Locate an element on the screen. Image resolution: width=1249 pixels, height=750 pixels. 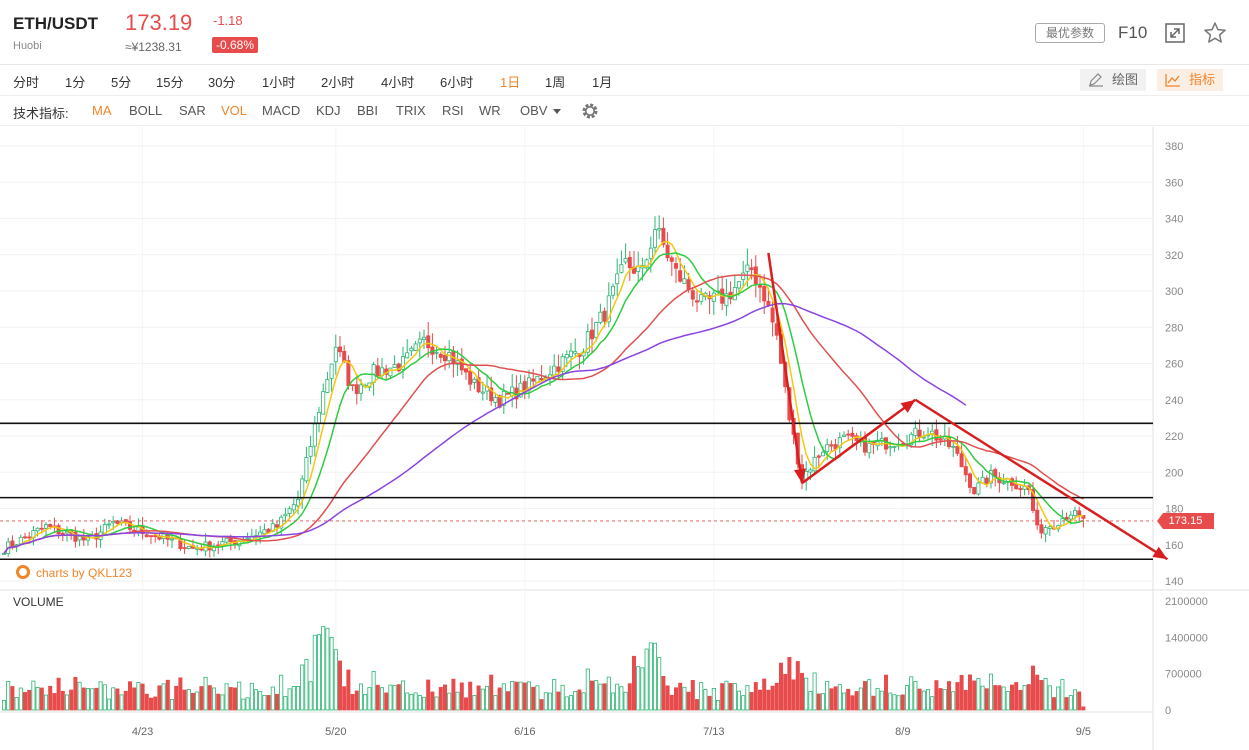
period-tab-2h: 2小时 is located at coordinates (338, 82).